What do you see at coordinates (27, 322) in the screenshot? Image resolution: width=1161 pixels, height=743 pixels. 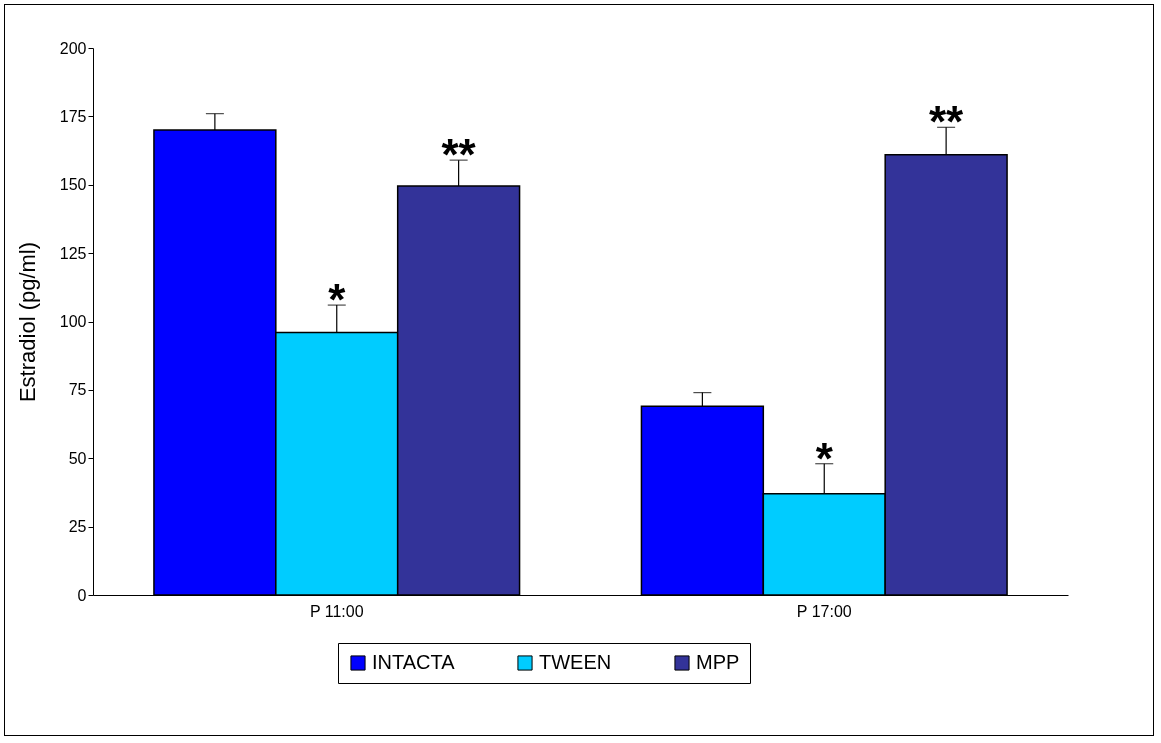 I see `y-axis-title: Estradiol (pg/ml)` at bounding box center [27, 322].